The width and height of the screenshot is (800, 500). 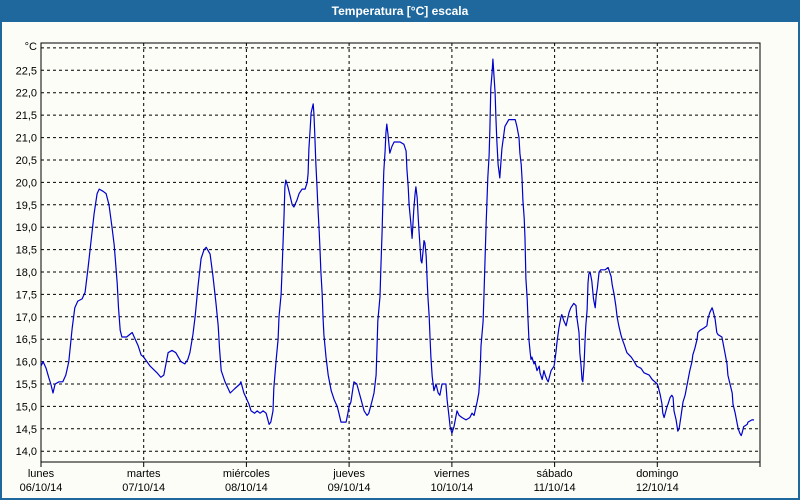 What do you see at coordinates (26, 363) in the screenshot?
I see `y-tick-label: 16,0` at bounding box center [26, 363].